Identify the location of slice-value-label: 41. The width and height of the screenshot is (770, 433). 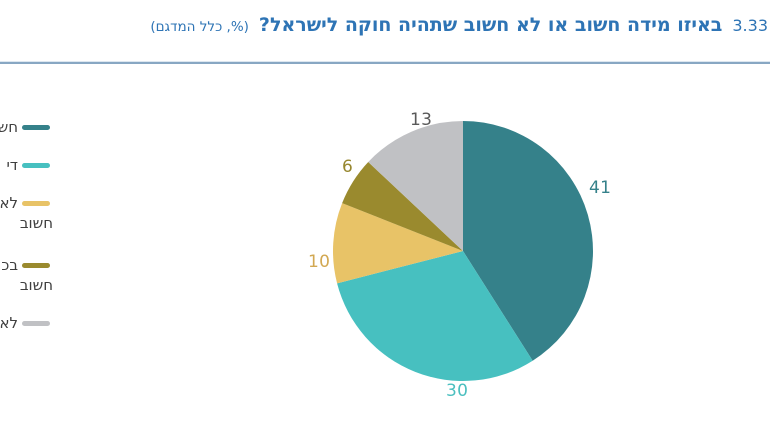
(600, 188).